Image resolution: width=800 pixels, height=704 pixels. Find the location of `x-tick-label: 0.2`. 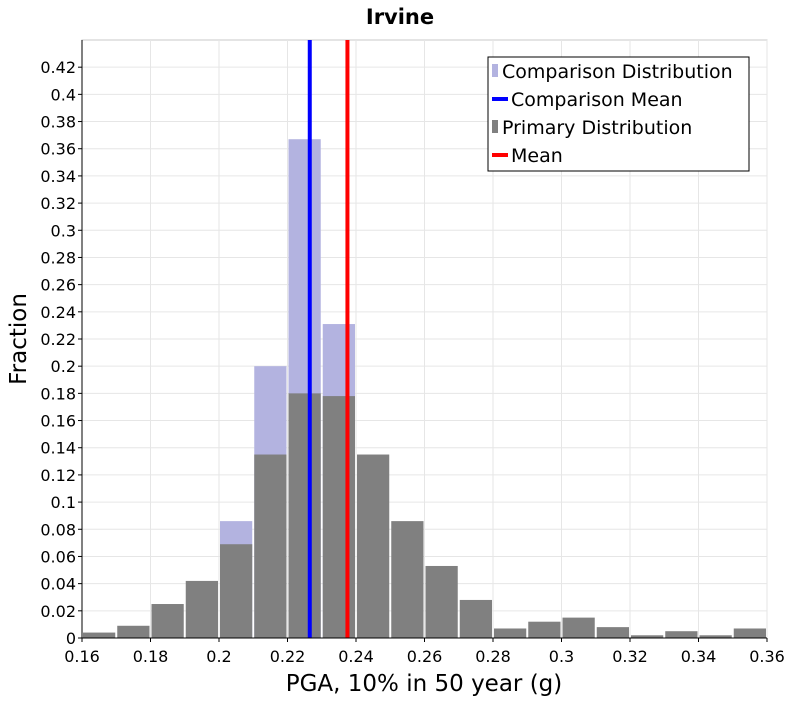

x-tick-label: 0.2 is located at coordinates (218, 656).